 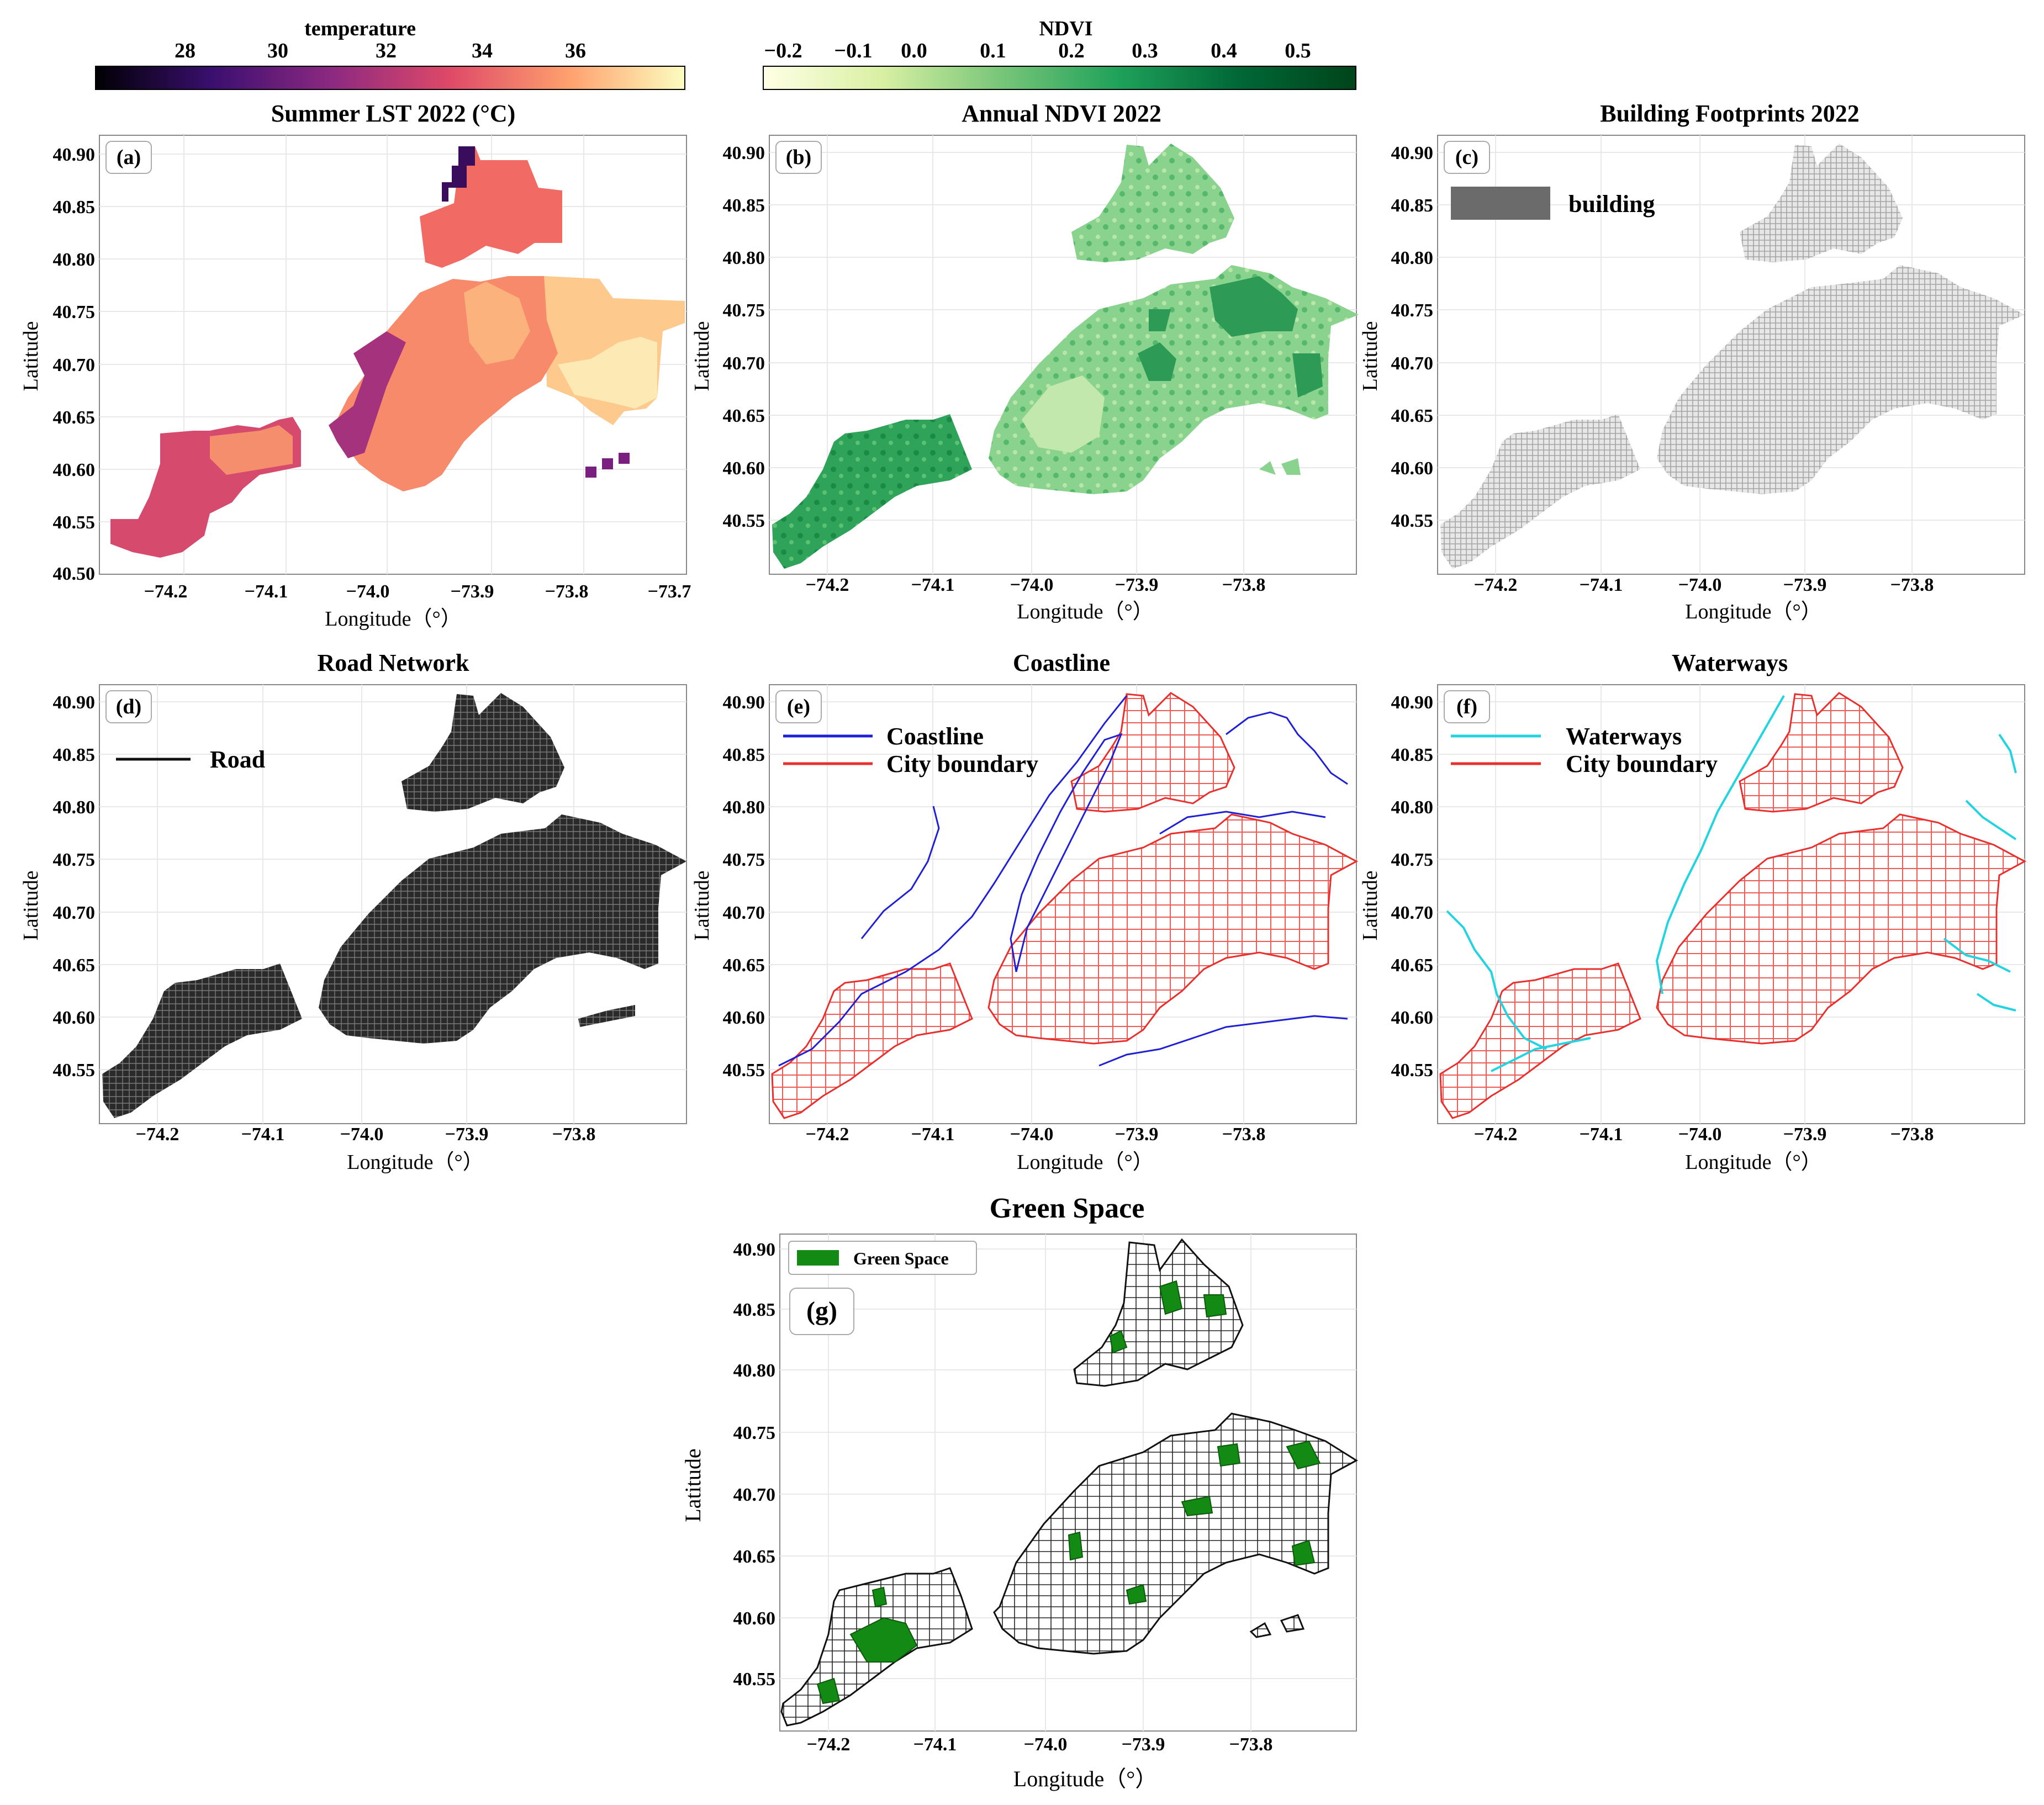 What do you see at coordinates (1063, 414) in the screenshot?
I see `ndvi-brooklyn-light-core` at bounding box center [1063, 414].